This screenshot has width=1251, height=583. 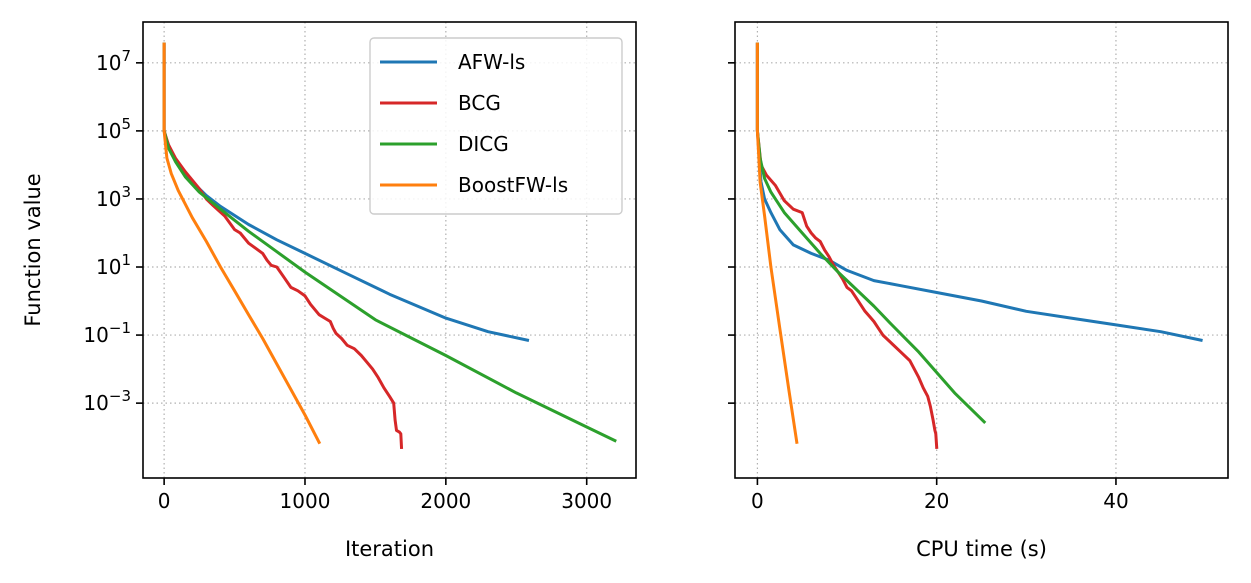 I want to click on y-tick-label: 10⁷, so click(x=113, y=61).